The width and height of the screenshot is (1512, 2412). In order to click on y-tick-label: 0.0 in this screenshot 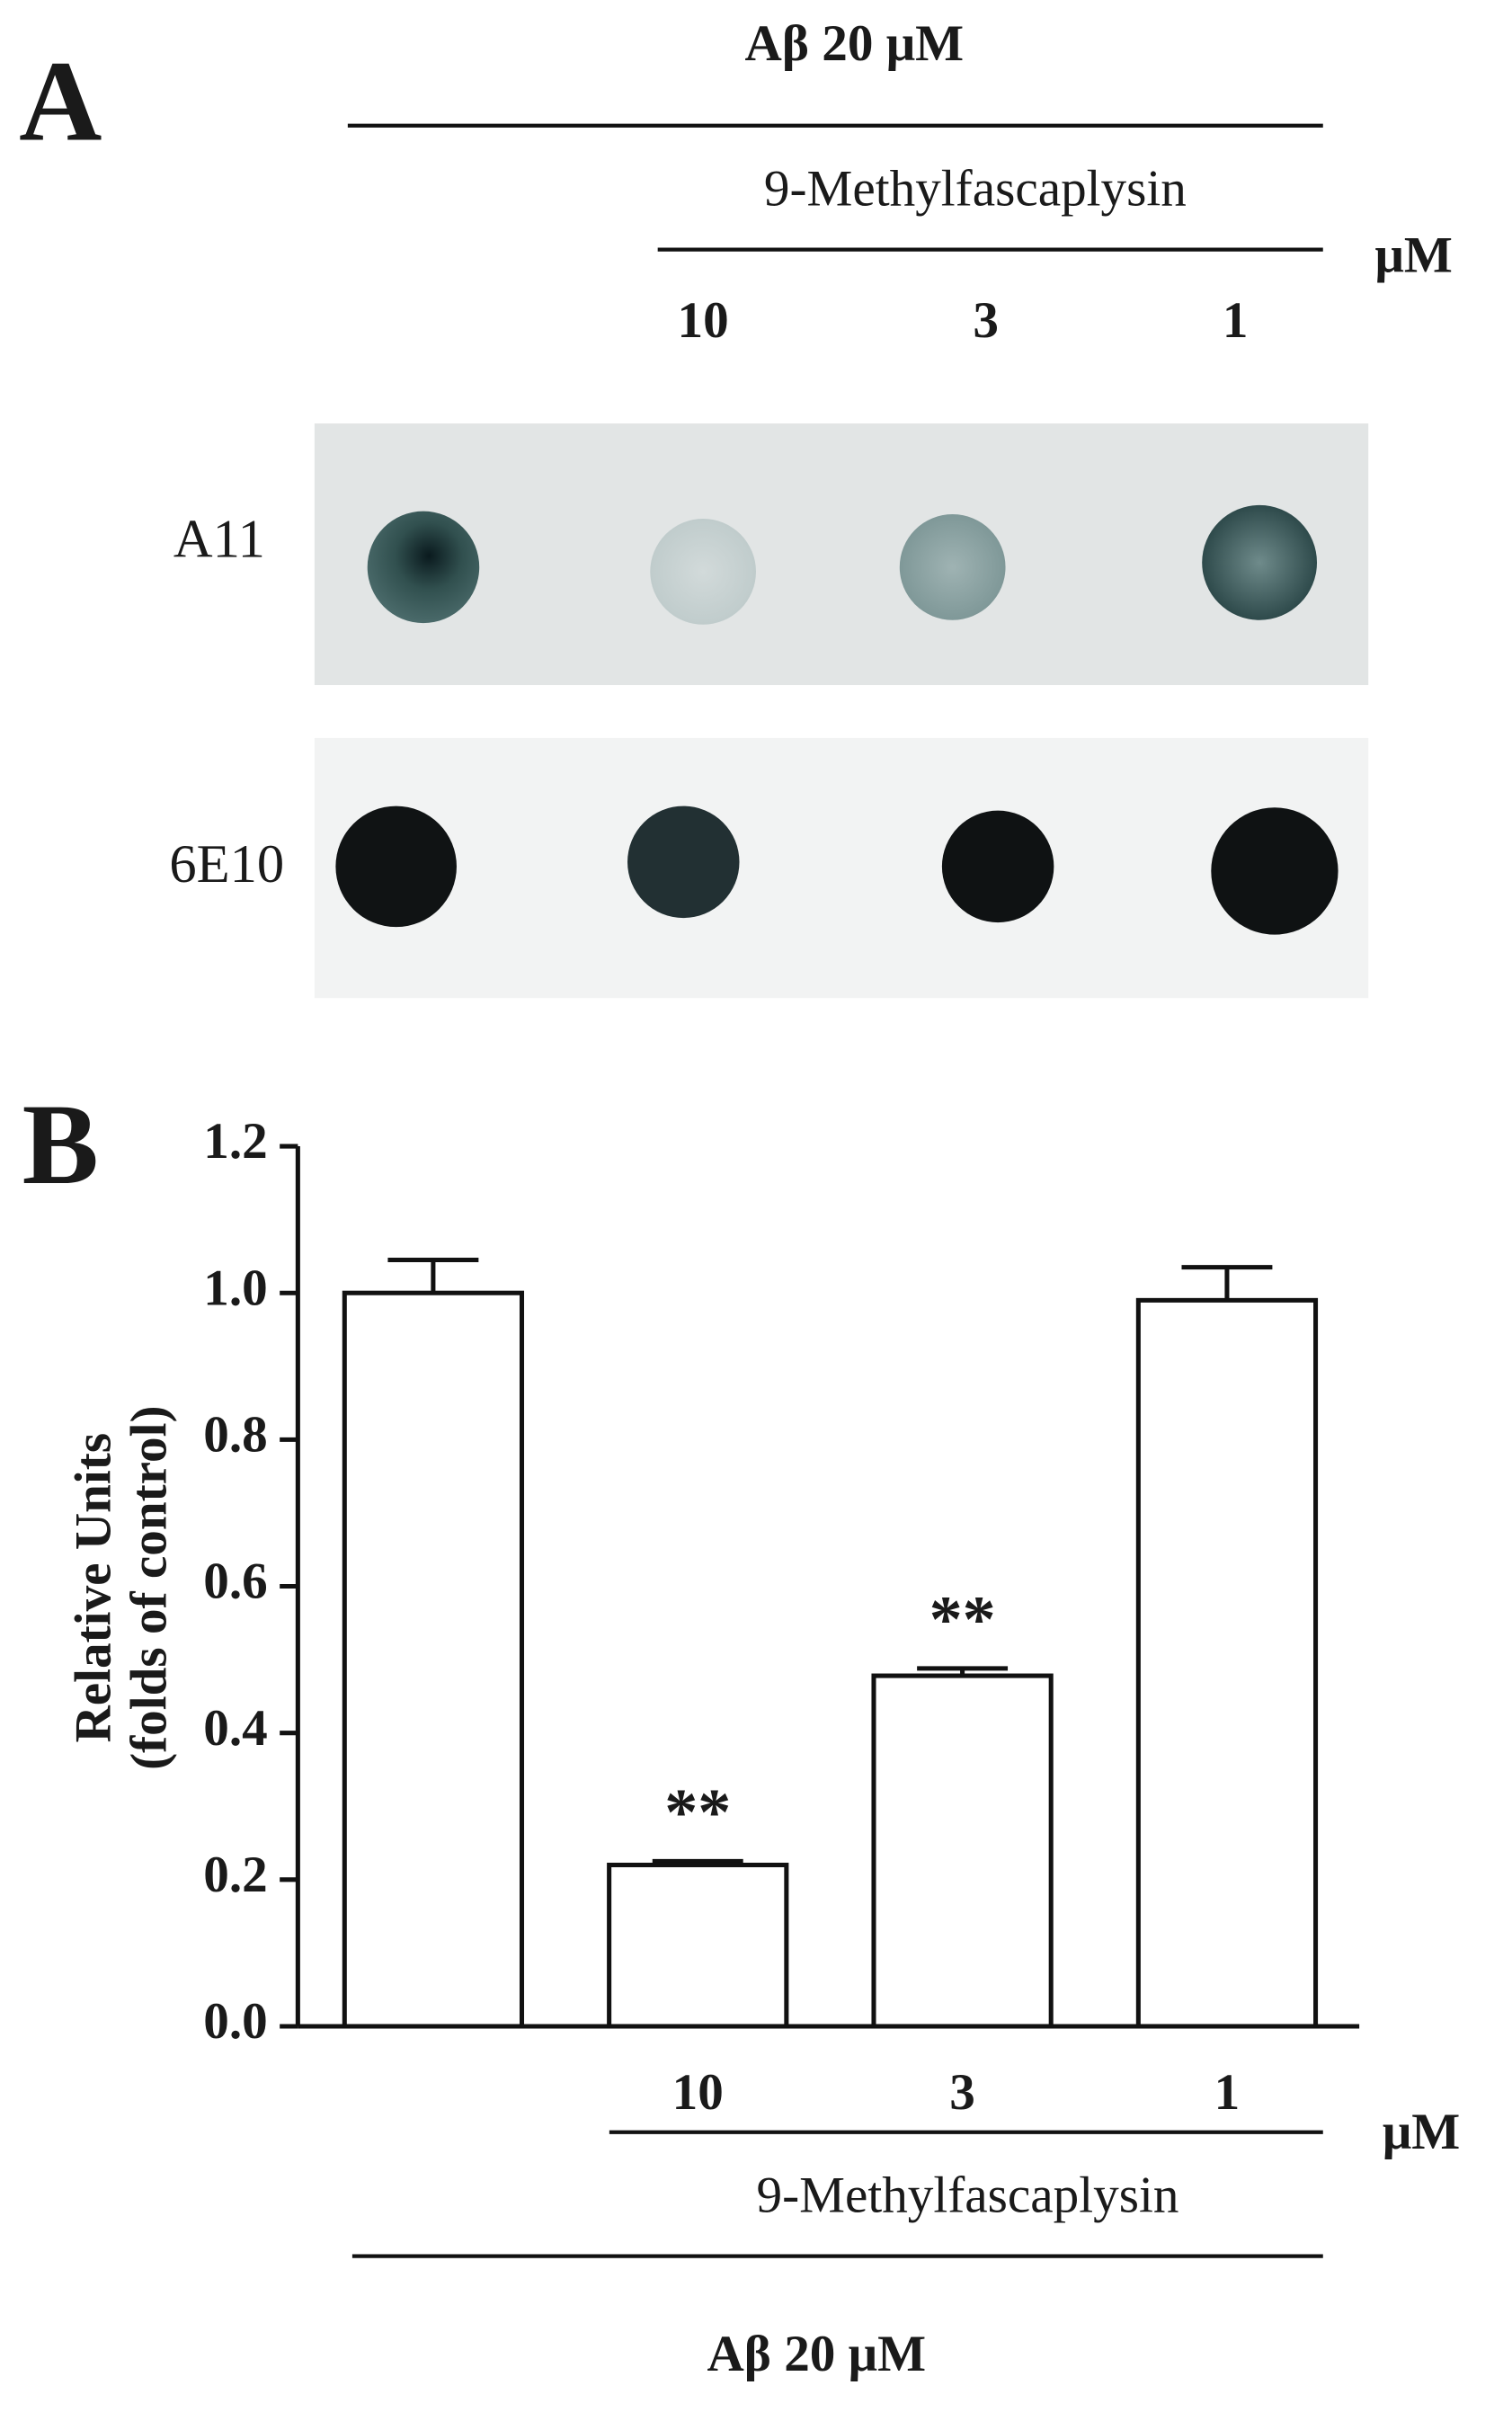, I will do `click(235, 2021)`.